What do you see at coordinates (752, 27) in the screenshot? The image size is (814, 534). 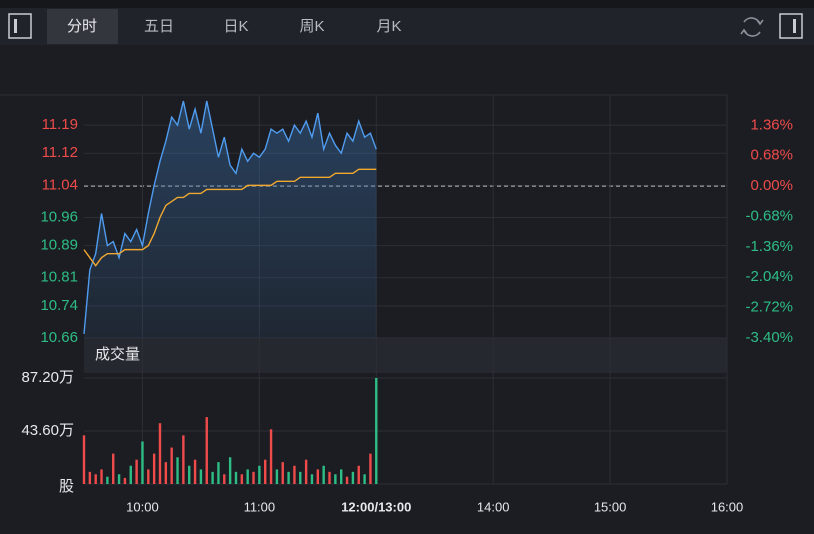 I see `refresh-icon` at bounding box center [752, 27].